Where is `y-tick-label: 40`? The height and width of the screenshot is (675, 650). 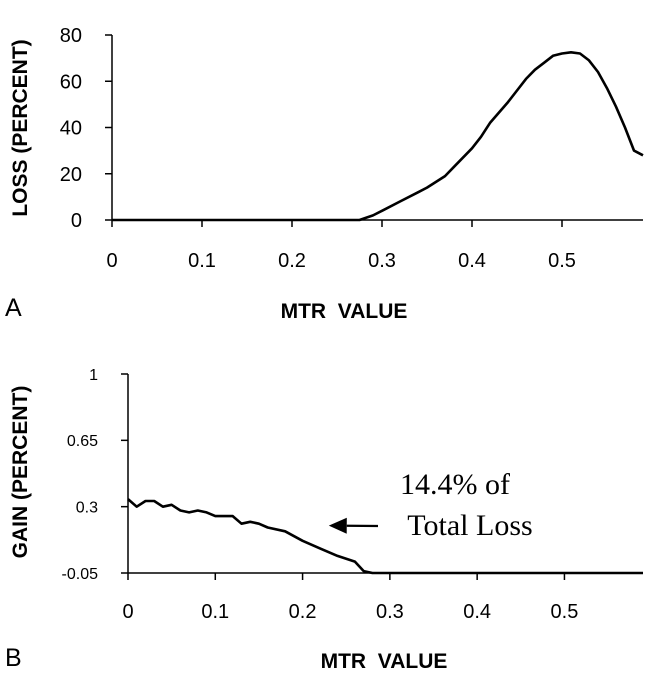
y-tick-label: 40 is located at coordinates (71, 129).